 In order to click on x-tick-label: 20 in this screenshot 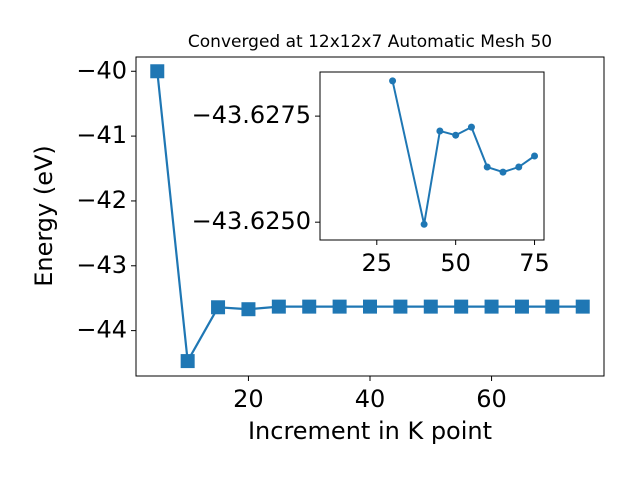, I will do `click(248, 399)`.